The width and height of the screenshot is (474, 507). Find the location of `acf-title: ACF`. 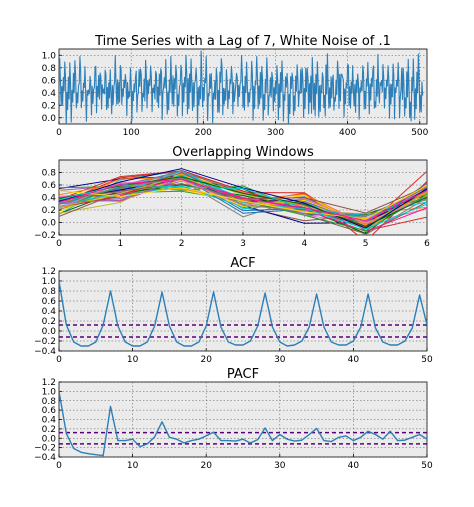

acf-title: ACF is located at coordinates (242, 263).